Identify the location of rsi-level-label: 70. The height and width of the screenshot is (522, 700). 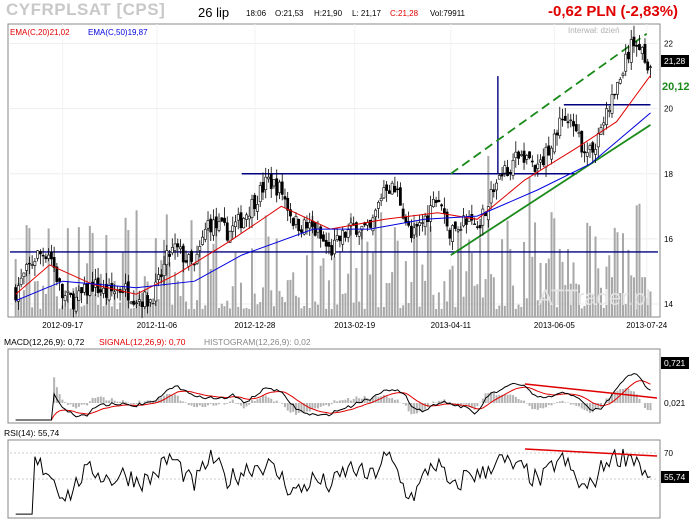
(668, 453).